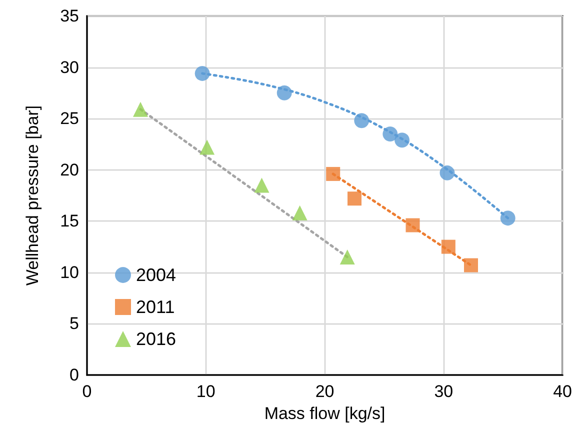  I want to click on x-tick-label: 40, so click(562, 391).